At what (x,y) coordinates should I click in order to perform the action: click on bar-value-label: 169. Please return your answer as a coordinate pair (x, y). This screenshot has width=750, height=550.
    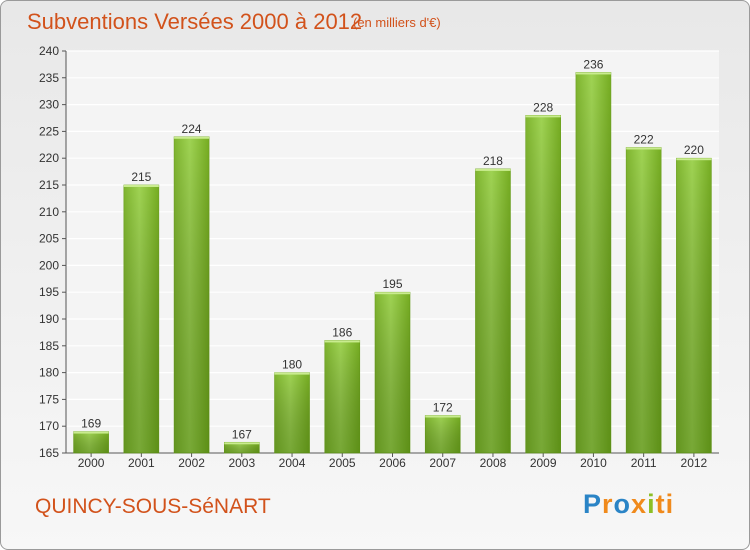
    Looking at the image, I should click on (91, 424).